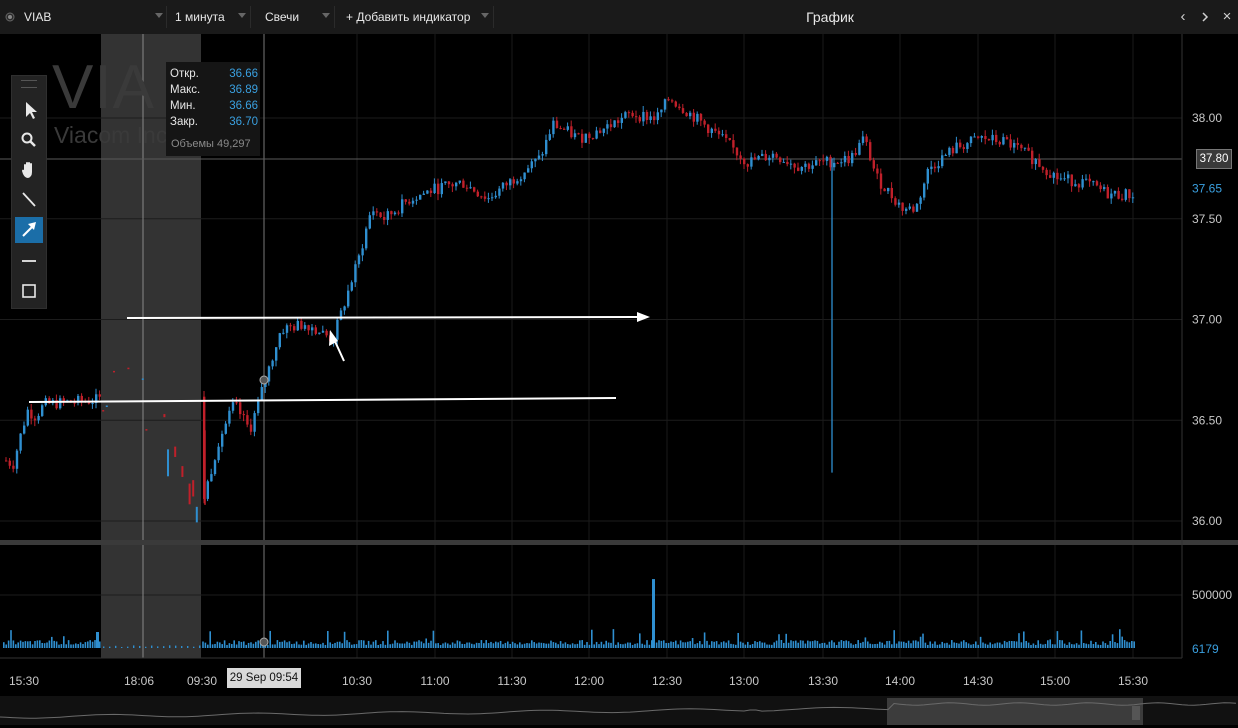 This screenshot has width=1238, height=728. Describe the element at coordinates (744, 681) in the screenshot. I see `time-tick-label: 13:00` at that location.